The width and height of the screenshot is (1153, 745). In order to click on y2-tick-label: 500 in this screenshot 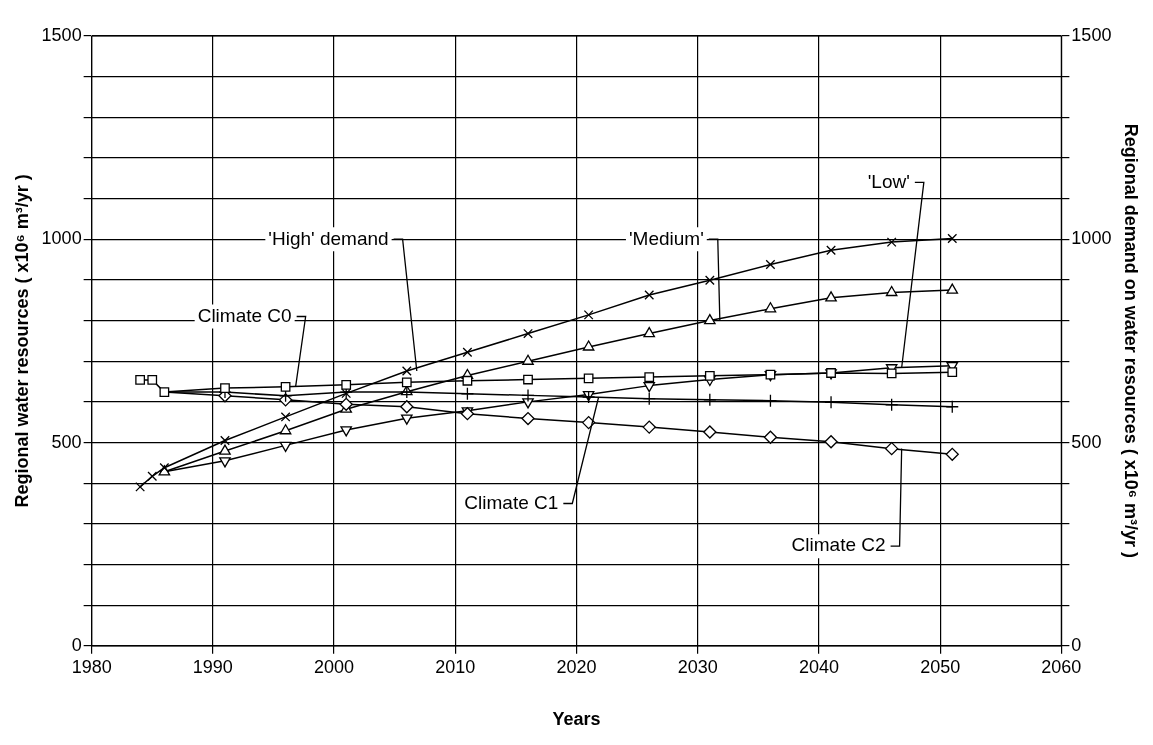, I will do `click(1086, 441)`.